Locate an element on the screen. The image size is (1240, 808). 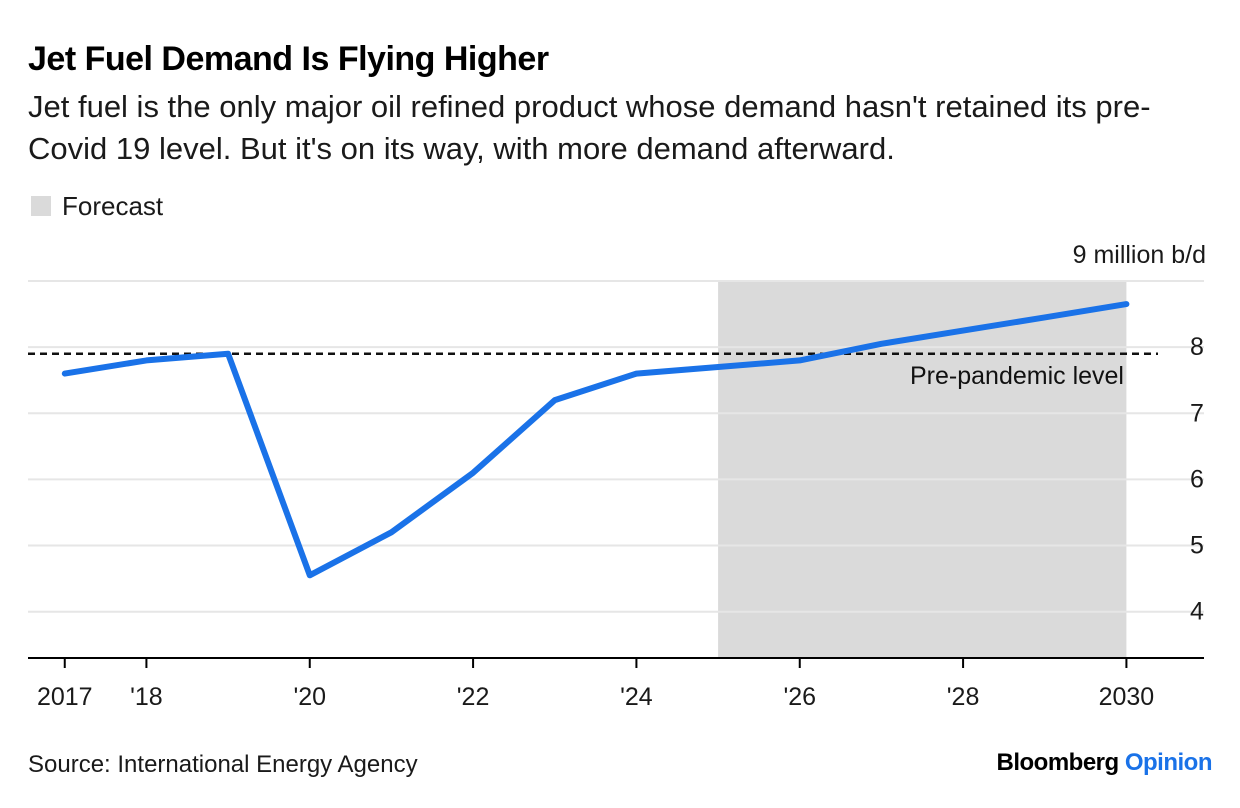
chart-title: Jet Fuel Demand Is Flying Higher is located at coordinates (288, 59).